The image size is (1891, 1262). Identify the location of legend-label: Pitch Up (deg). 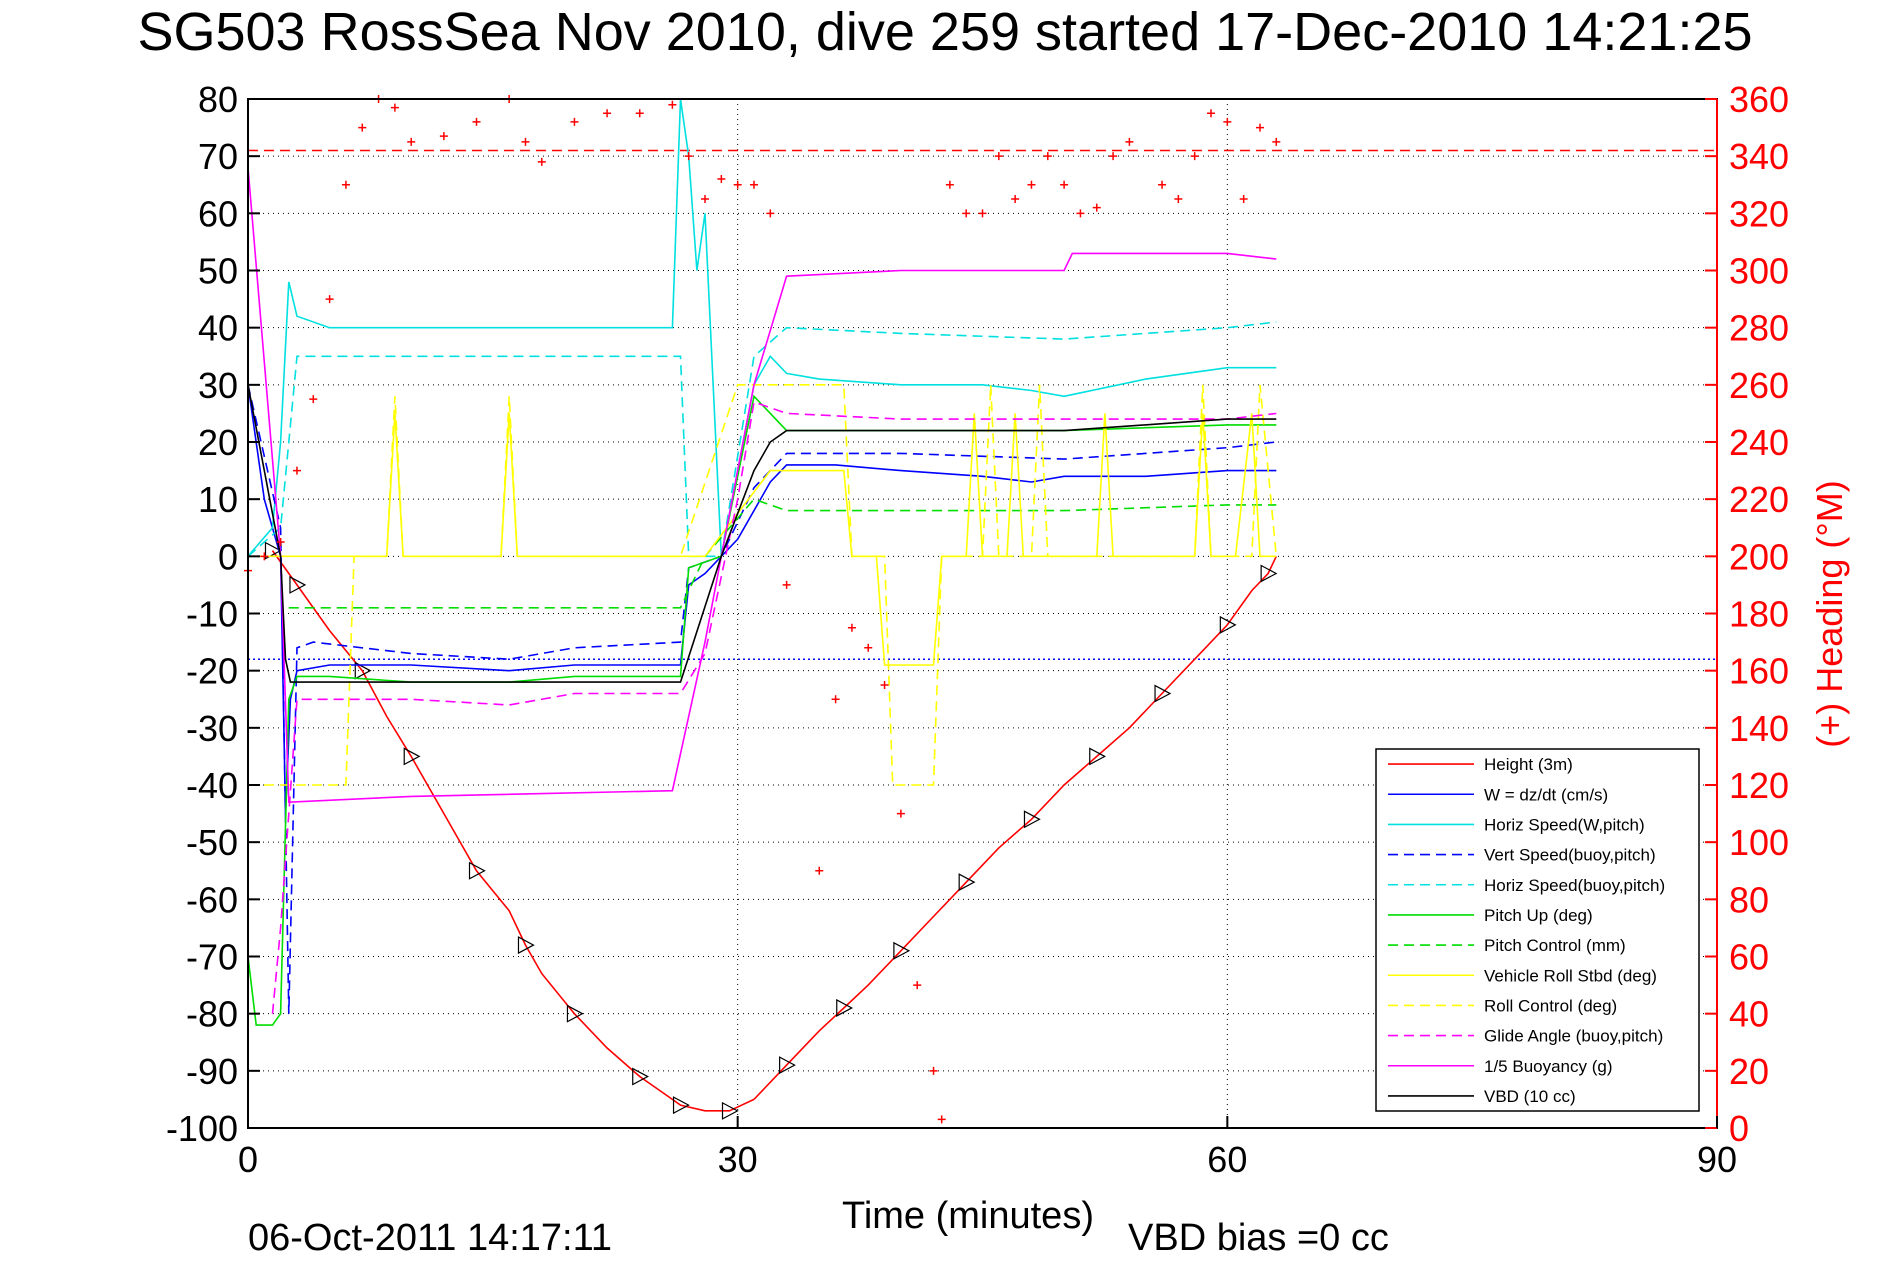
(1538, 915).